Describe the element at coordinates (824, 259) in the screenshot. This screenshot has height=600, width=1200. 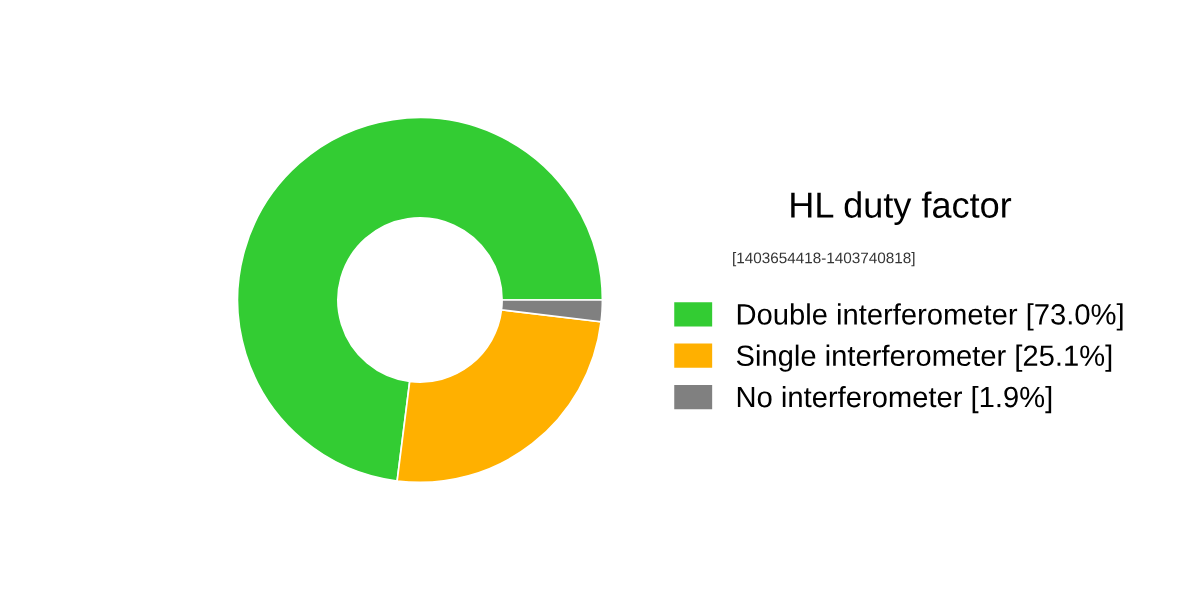
I see `text: [1403654418-1403740818]` at that location.